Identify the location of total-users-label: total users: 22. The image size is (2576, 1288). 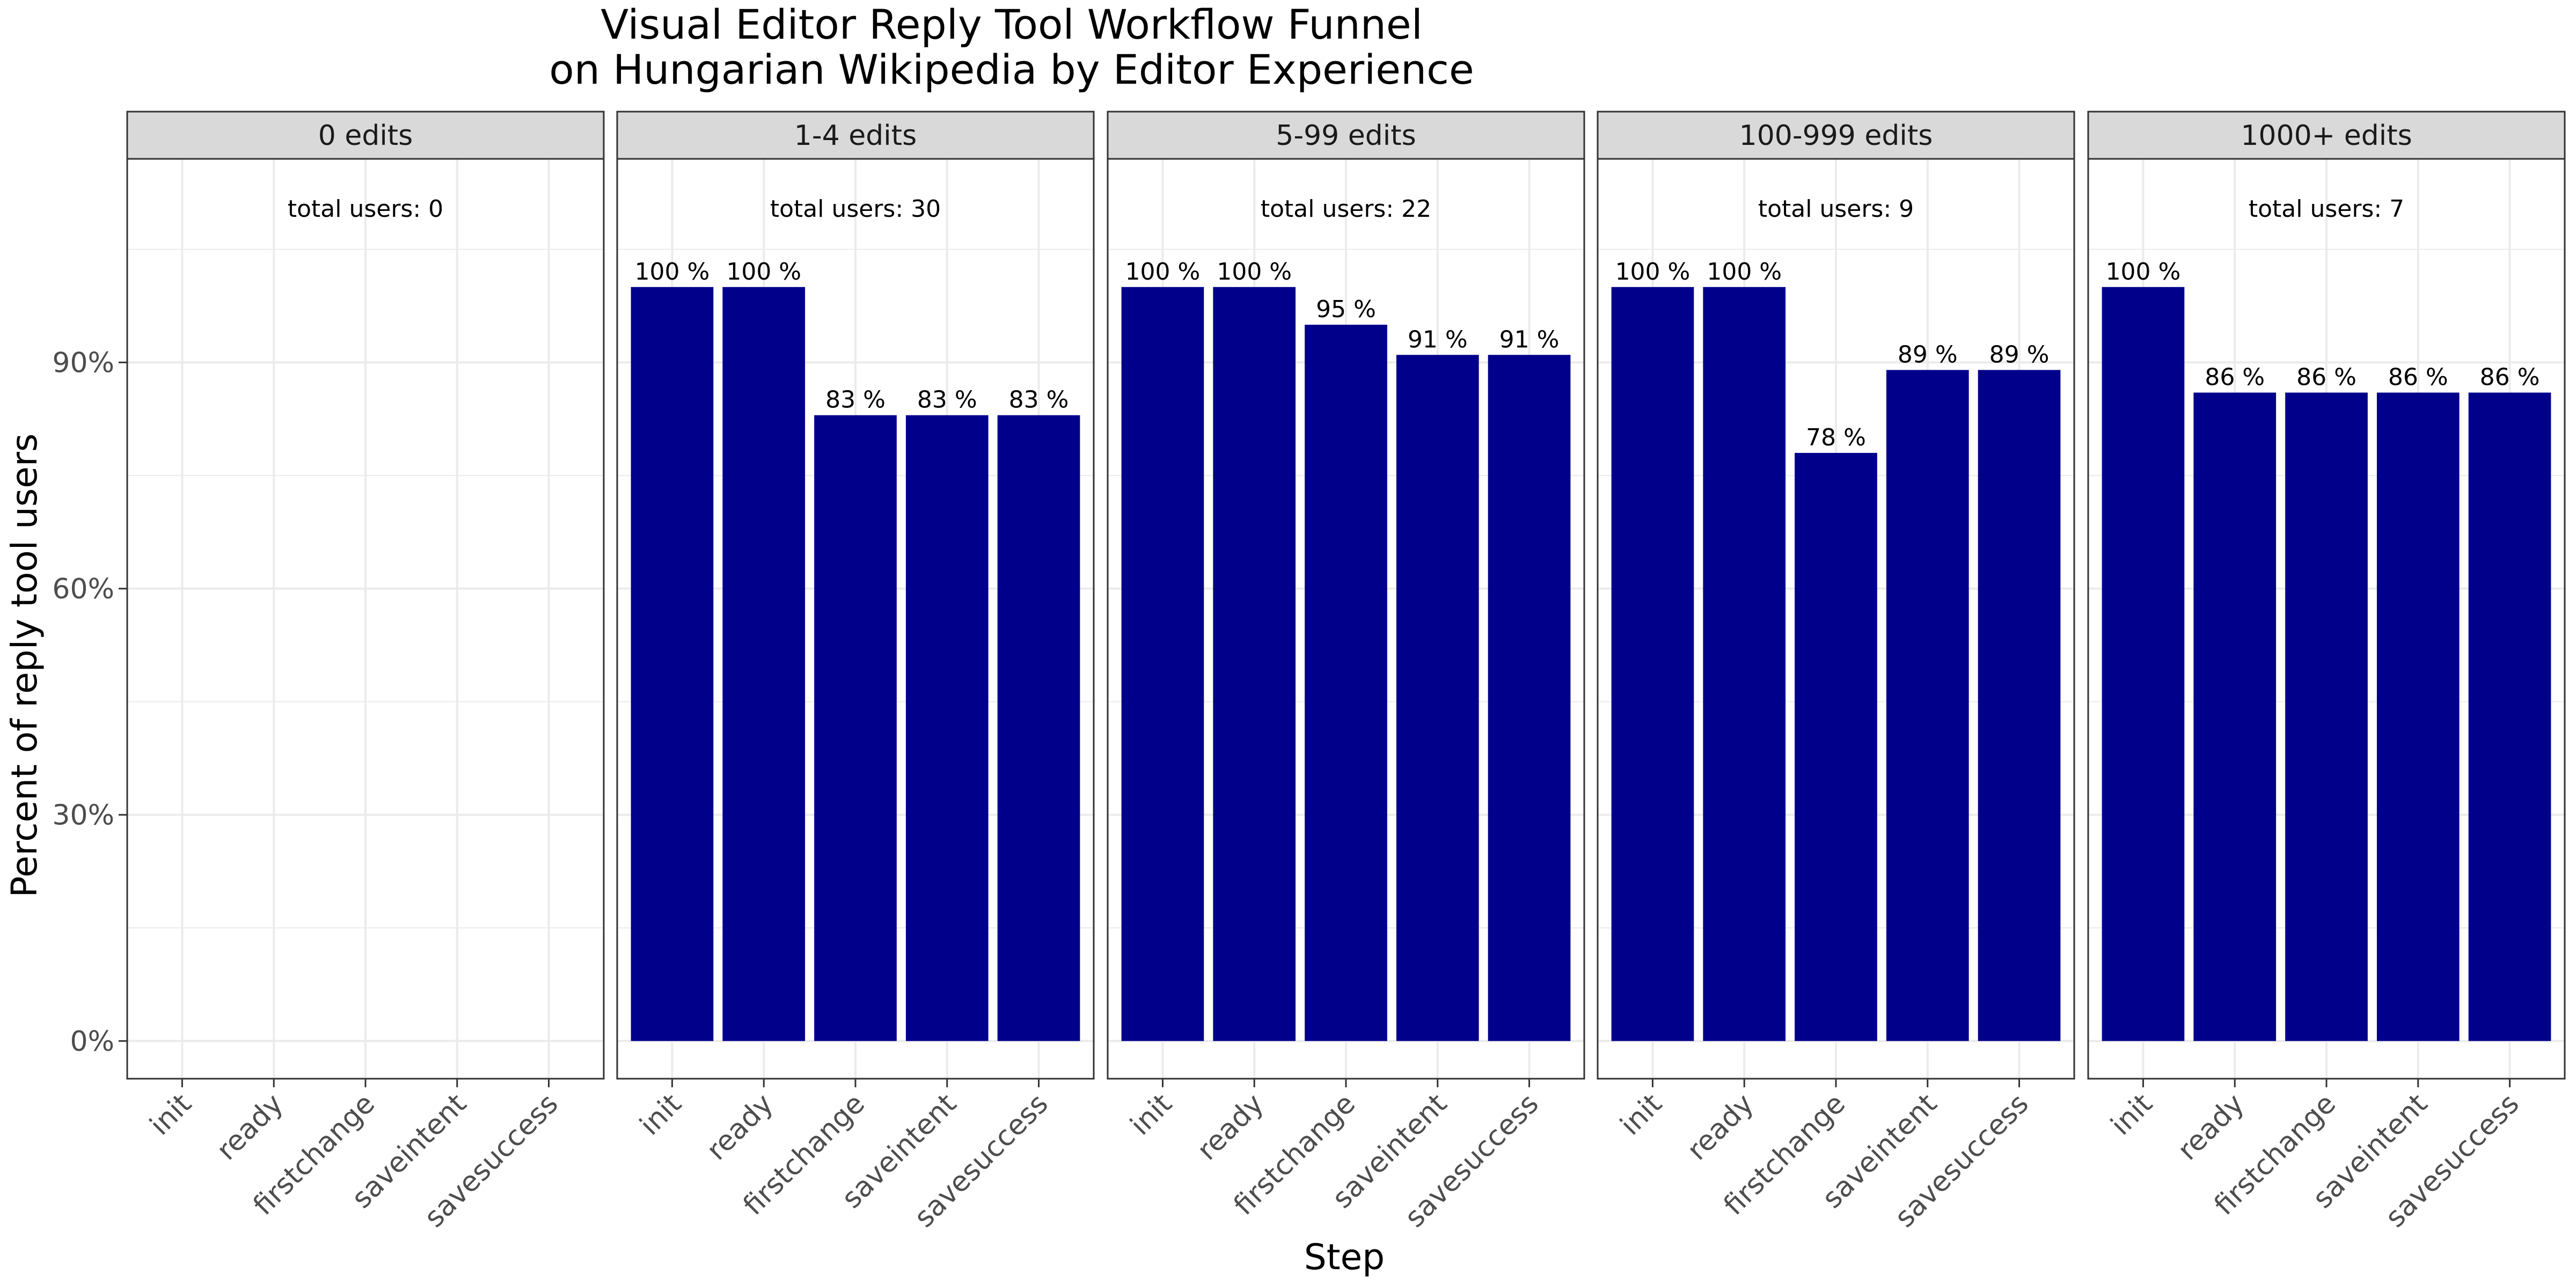
(1346, 209).